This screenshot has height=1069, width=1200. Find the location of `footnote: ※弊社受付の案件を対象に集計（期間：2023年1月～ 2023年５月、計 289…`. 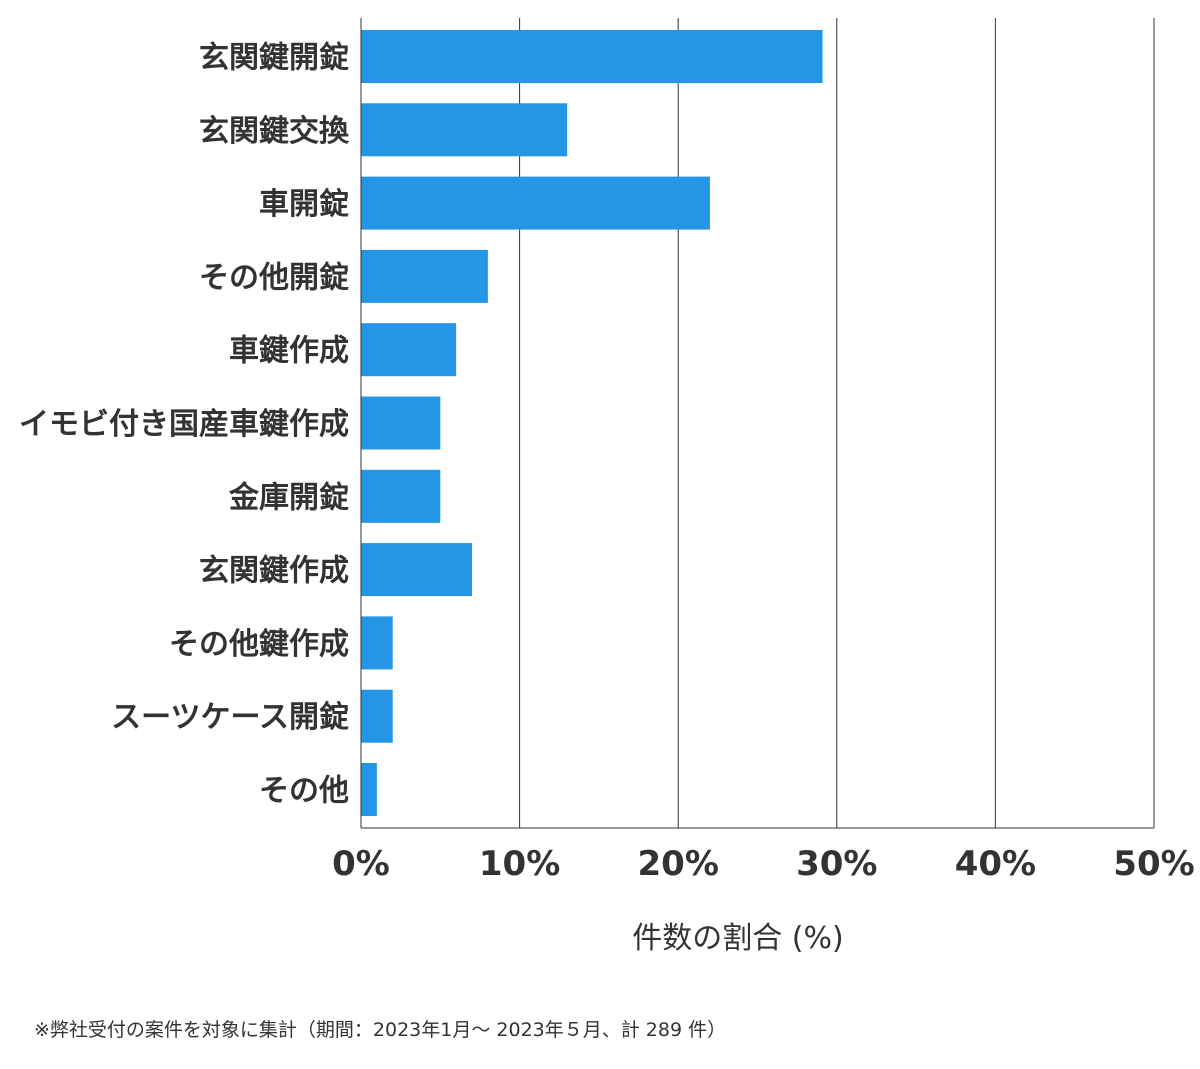

footnote: ※弊社受付の案件を対象に集計（期間：2023年1月～ 2023年５月、計 289… is located at coordinates (380, 1030).